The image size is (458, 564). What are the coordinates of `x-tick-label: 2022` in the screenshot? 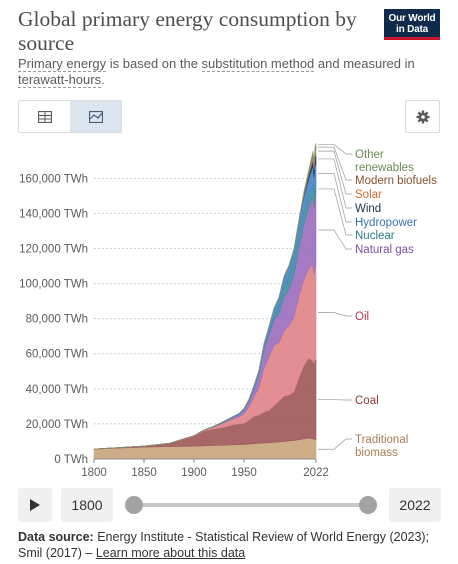 It's located at (316, 473).